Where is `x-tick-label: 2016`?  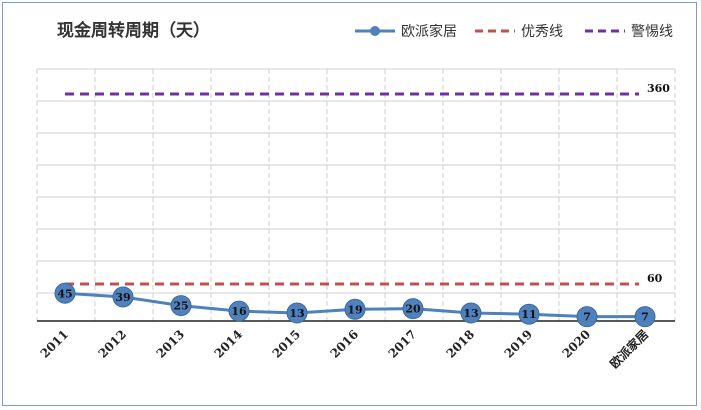
x-tick-label: 2016 is located at coordinates (345, 344).